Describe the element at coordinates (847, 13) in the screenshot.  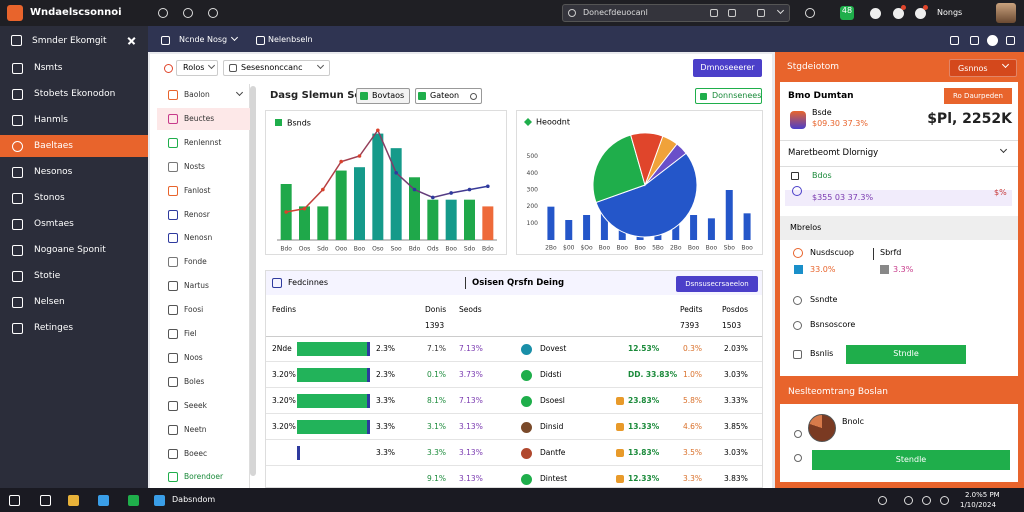
I see `badge: 48` at that location.